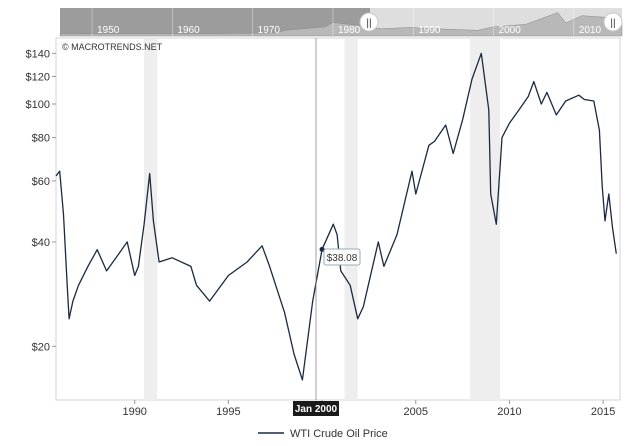 This screenshot has width=640, height=446. Describe the element at coordinates (108, 30) in the screenshot. I see `navigator-decade-label: 1950` at that location.